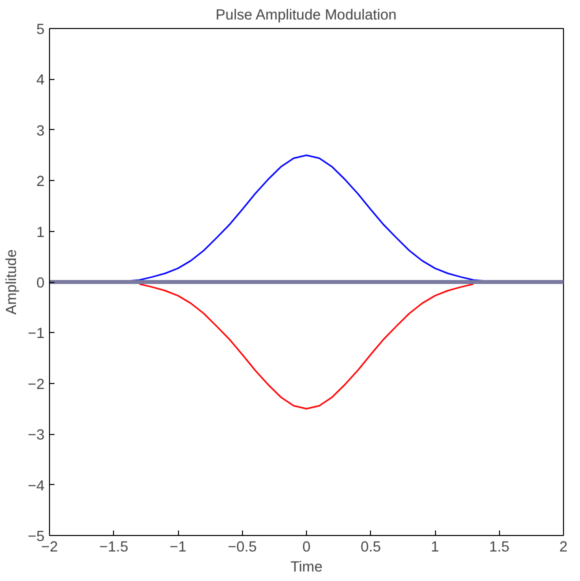  Describe the element at coordinates (40, 80) in the screenshot. I see `y-tick-label: 4` at that location.